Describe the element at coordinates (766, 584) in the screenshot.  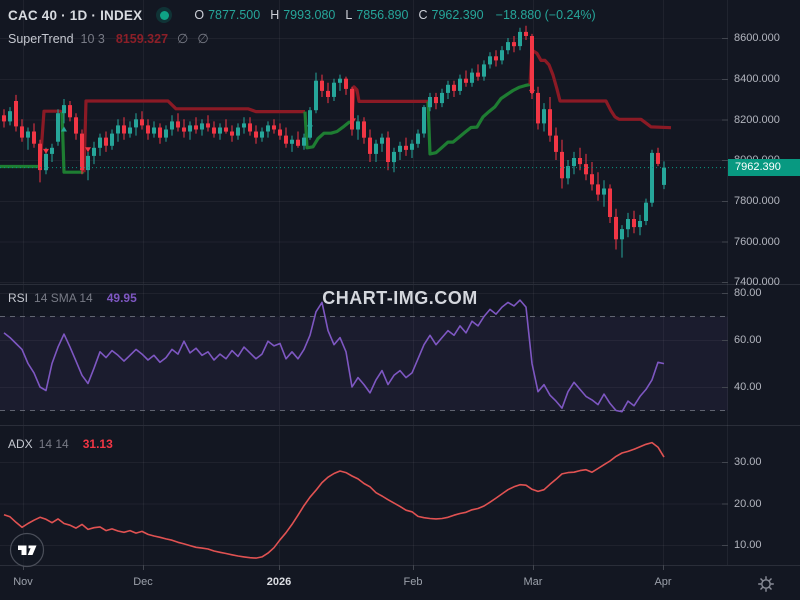
I see `gear-icon` at that location.